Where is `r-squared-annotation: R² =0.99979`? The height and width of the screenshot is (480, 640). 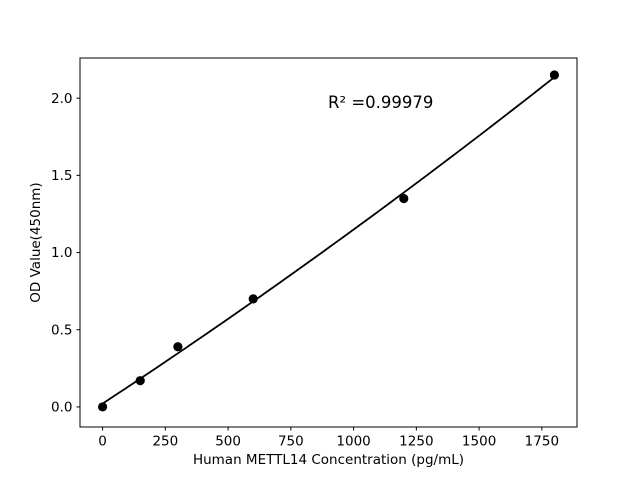
r-squared-annotation: R² =0.99979 is located at coordinates (380, 102).